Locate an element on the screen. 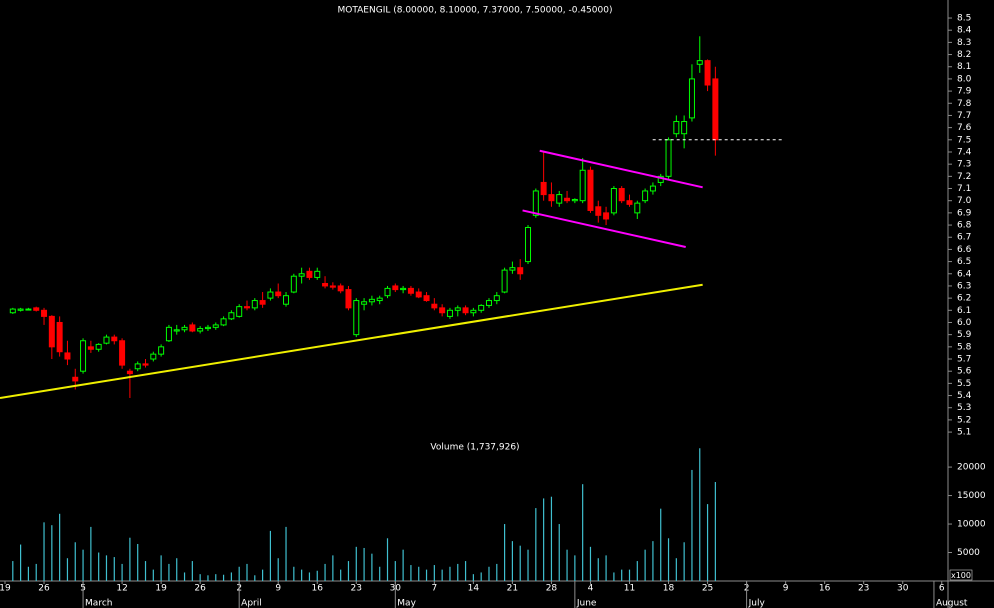 The image size is (994, 608). month-label: June is located at coordinates (586, 603).